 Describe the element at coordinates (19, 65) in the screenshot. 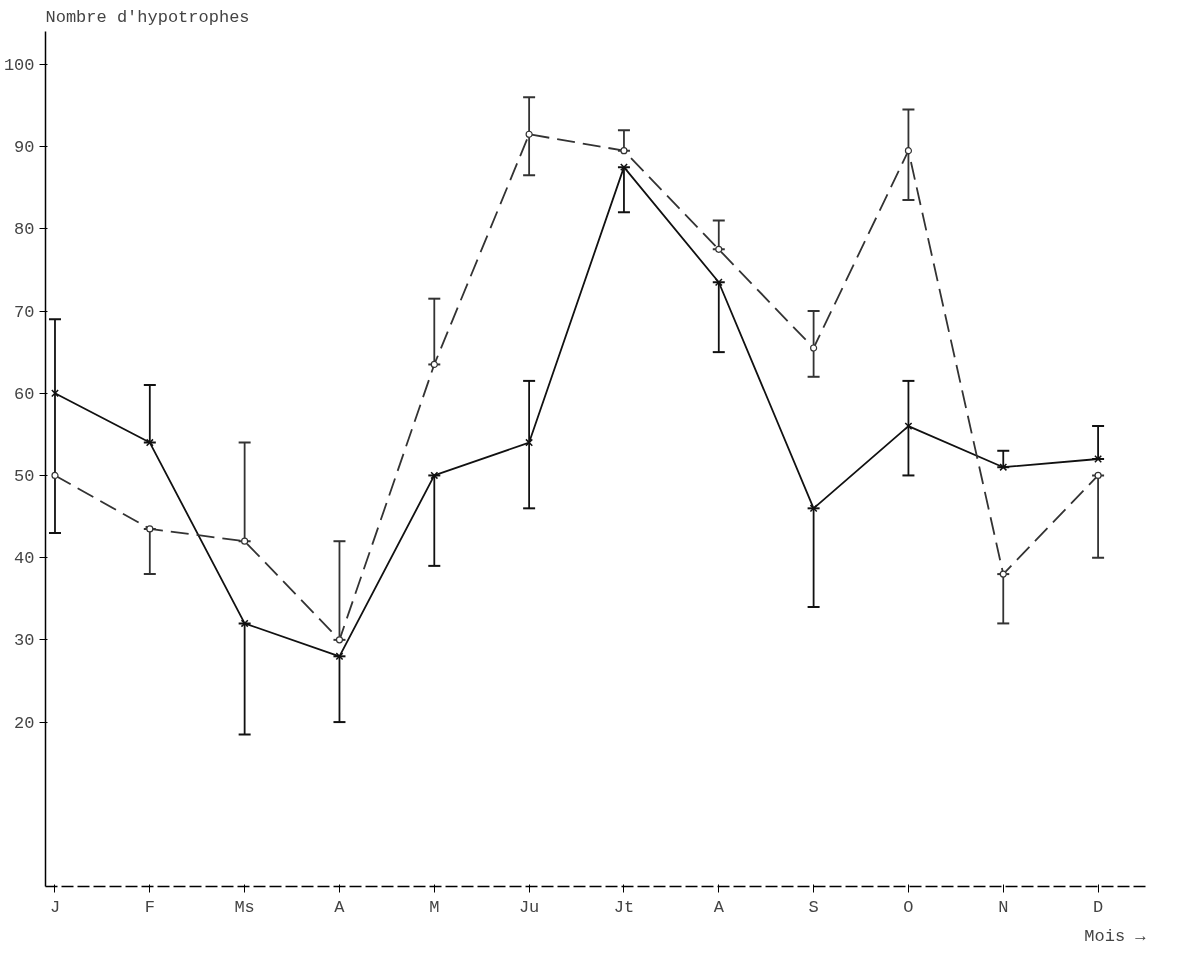

I see `y-tick-label: 100` at that location.